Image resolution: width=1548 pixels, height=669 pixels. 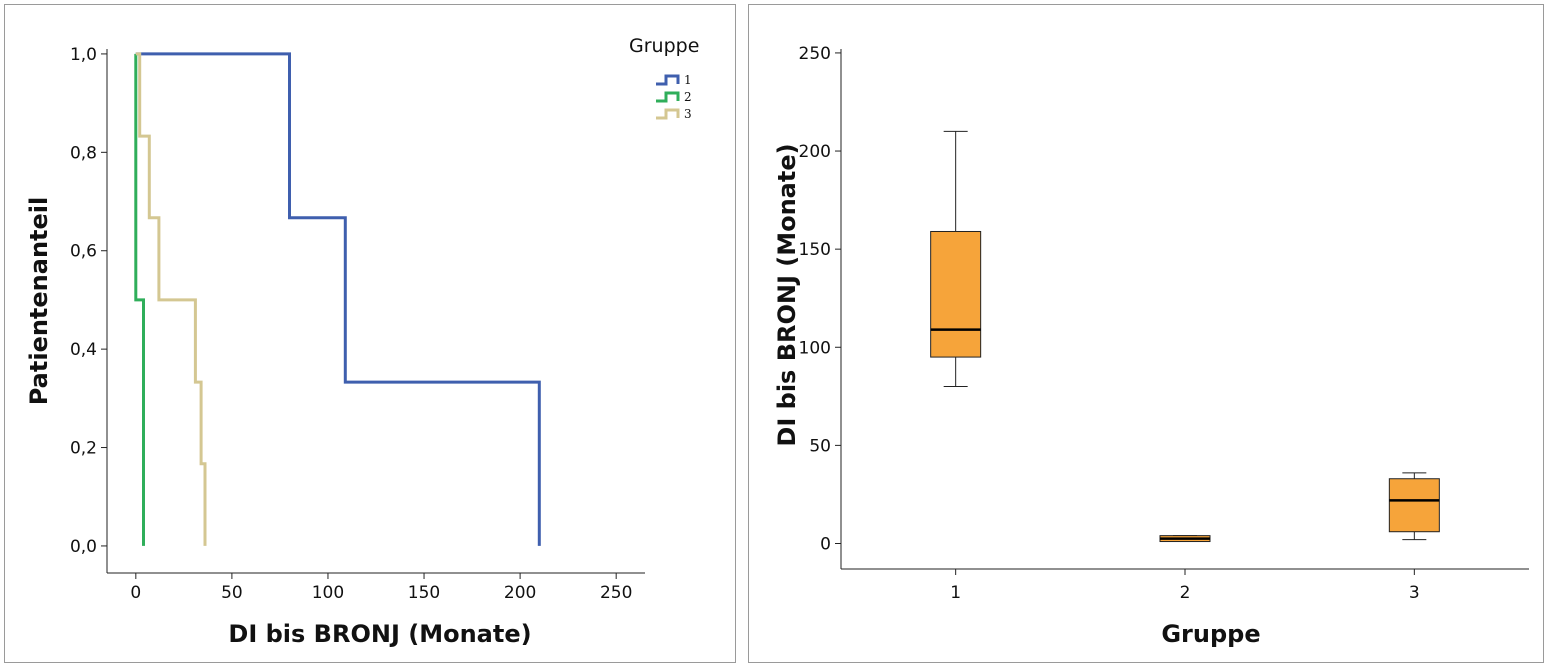 I want to click on boxplot-x-axis-title: Gruppe, so click(x=1210, y=634).